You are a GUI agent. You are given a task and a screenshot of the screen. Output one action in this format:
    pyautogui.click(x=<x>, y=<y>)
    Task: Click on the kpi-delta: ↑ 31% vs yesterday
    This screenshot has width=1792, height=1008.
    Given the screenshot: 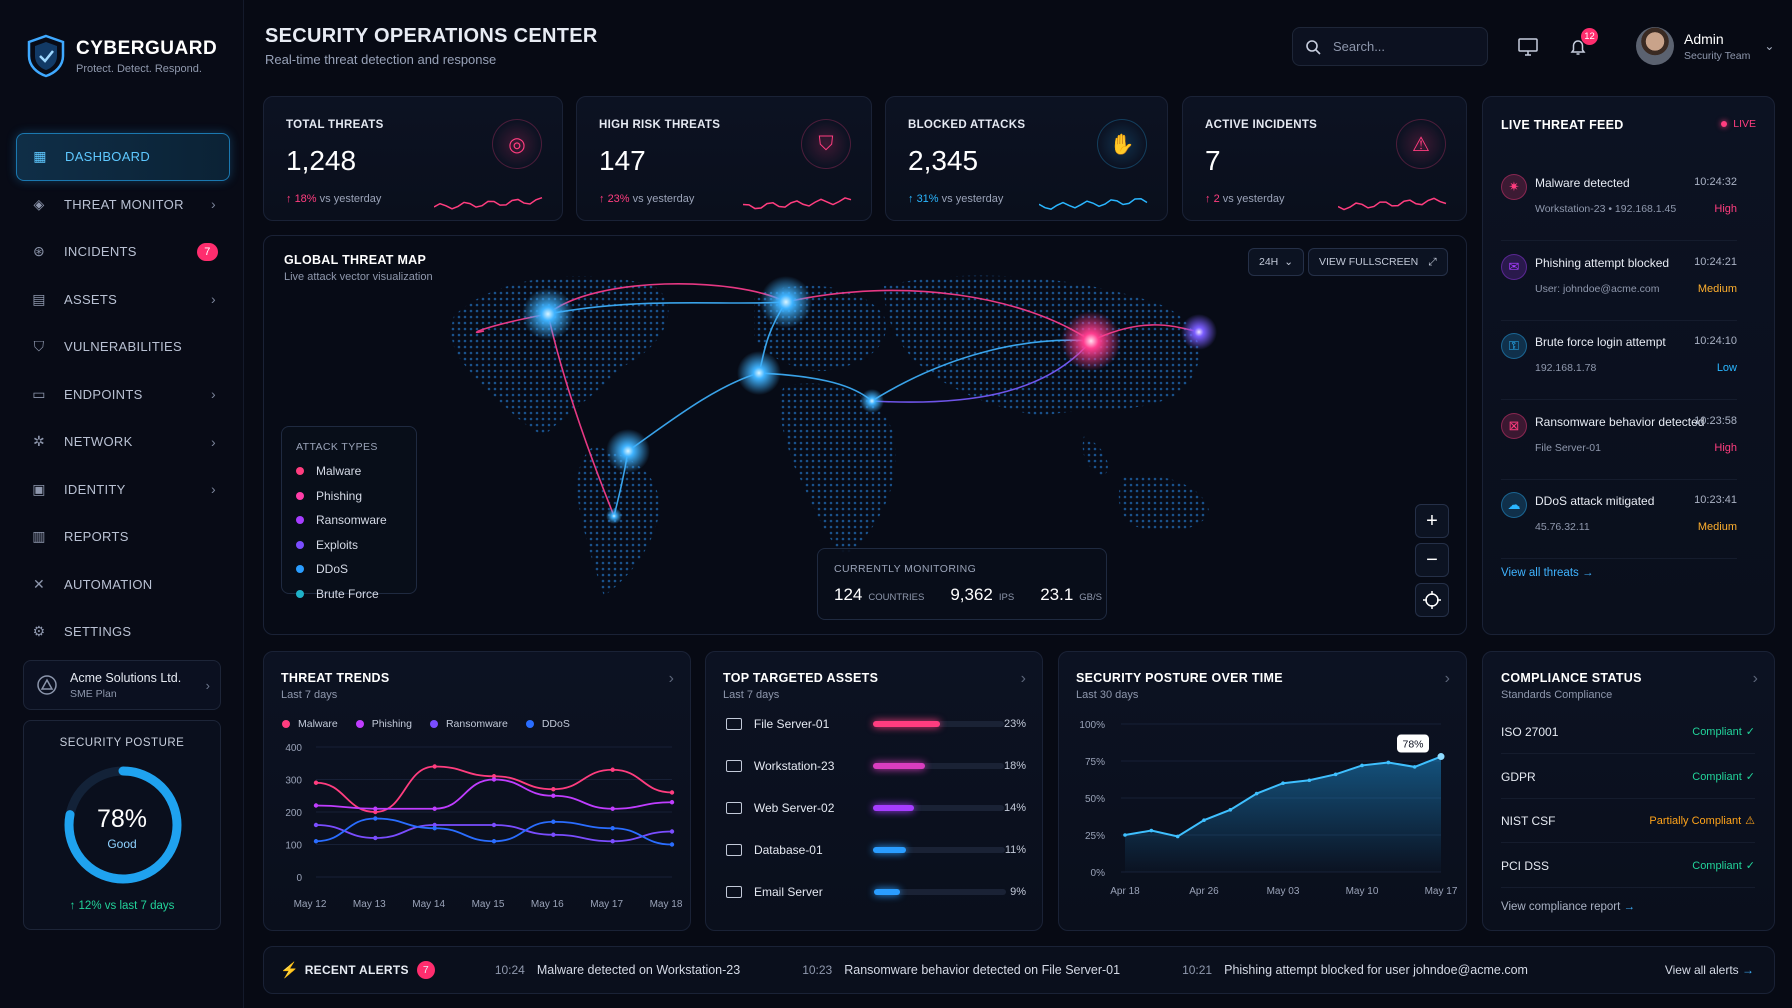 What is the action you would take?
    pyautogui.click(x=955, y=199)
    